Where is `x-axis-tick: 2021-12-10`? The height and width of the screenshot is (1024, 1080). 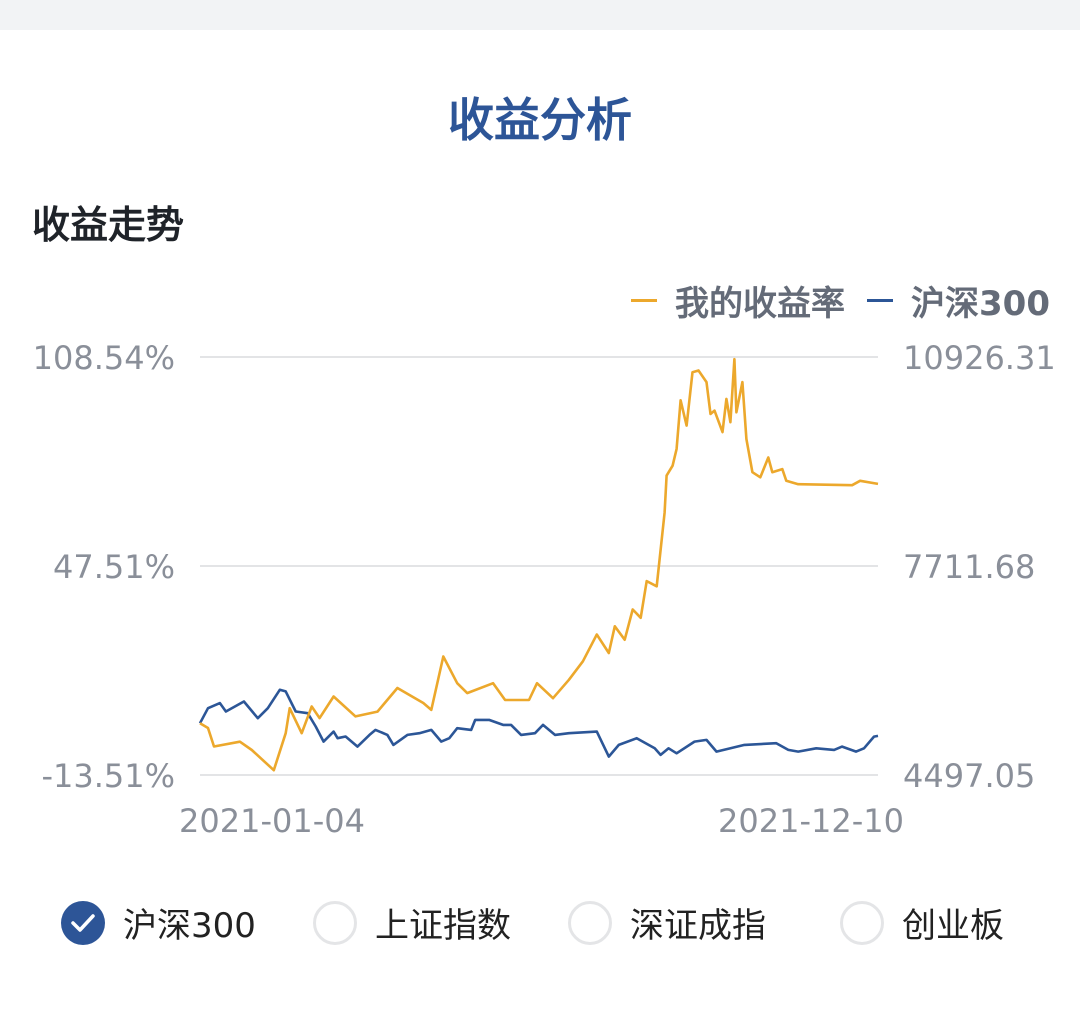 x-axis-tick: 2021-12-10 is located at coordinates (811, 821).